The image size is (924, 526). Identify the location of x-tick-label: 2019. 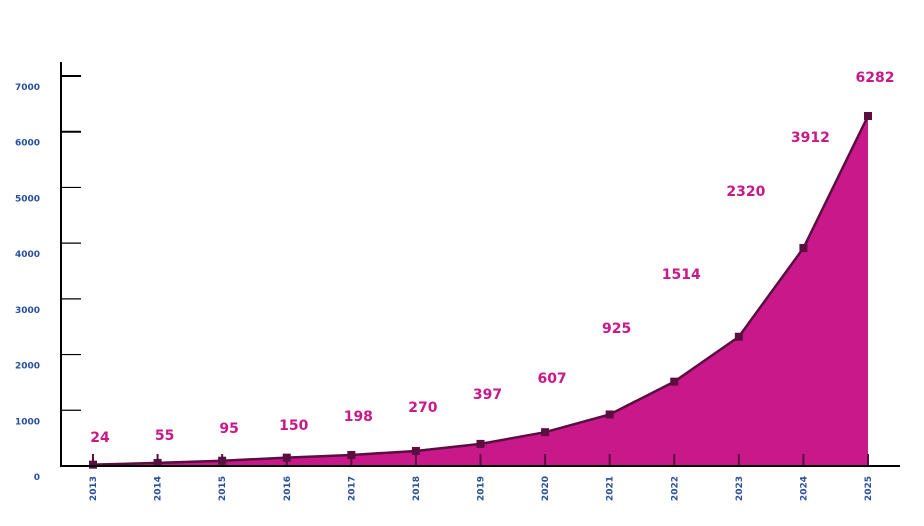
(482, 488).